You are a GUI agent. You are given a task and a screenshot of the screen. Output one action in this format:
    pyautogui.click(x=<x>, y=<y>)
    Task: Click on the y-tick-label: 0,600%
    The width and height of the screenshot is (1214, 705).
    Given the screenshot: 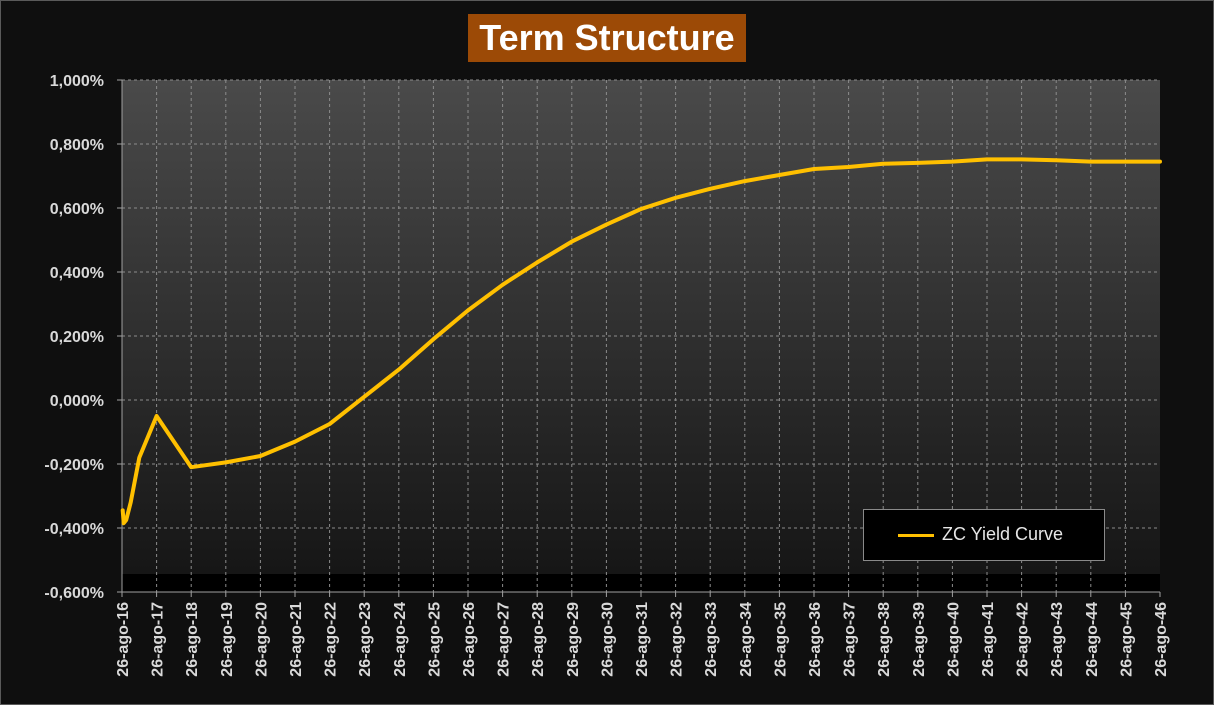 What is the action you would take?
    pyautogui.click(x=77, y=209)
    